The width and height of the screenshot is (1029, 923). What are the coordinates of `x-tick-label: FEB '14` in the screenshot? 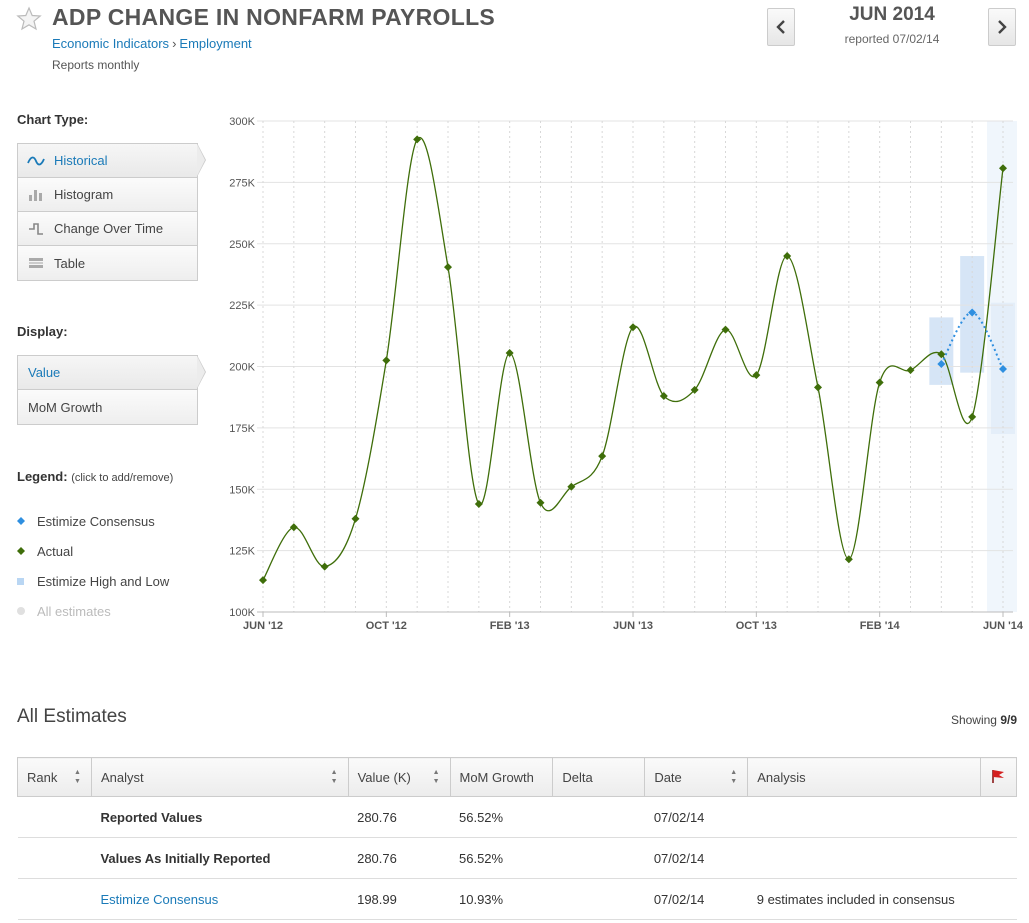 It's located at (880, 626).